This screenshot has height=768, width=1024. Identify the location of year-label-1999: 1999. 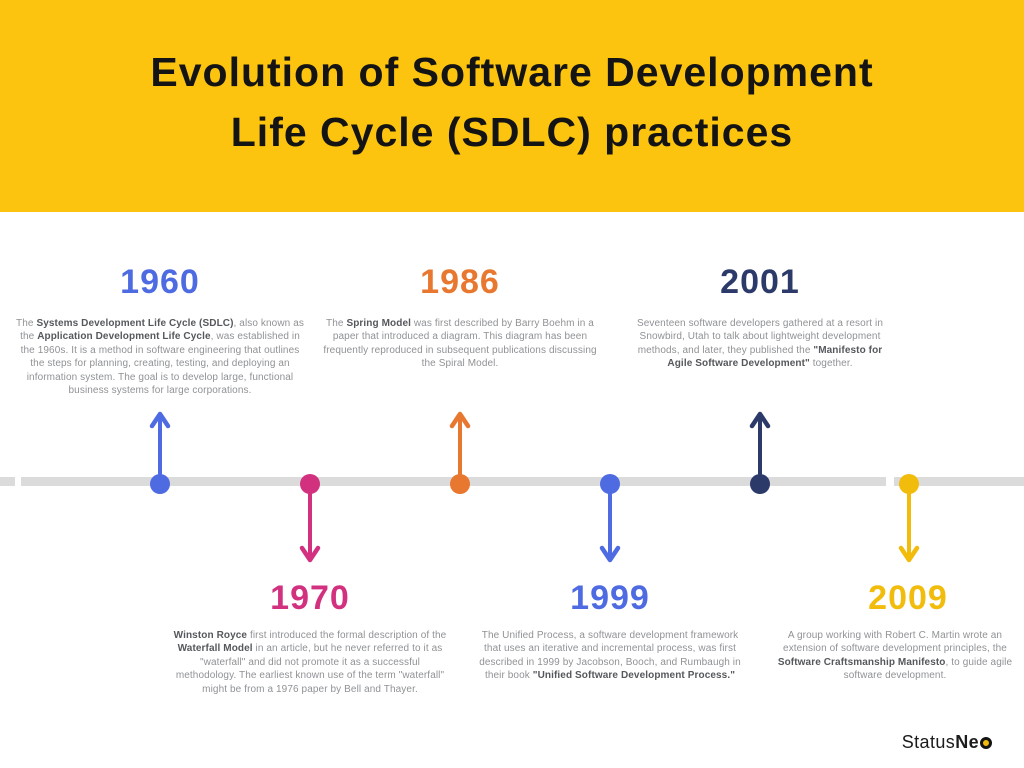
(610, 598).